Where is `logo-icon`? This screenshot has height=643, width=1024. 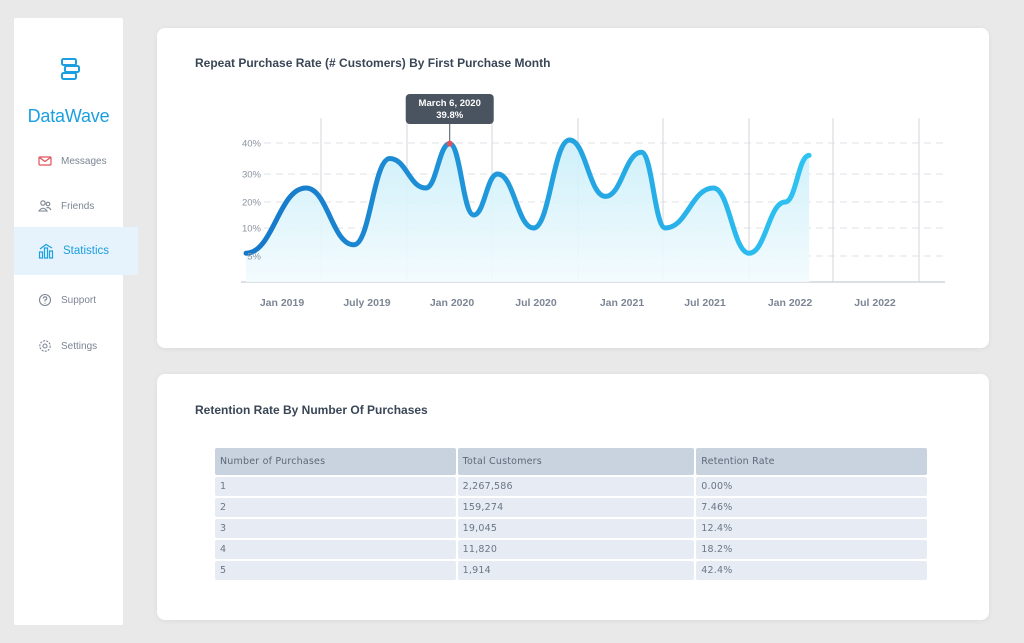
logo-icon is located at coordinates (70, 69).